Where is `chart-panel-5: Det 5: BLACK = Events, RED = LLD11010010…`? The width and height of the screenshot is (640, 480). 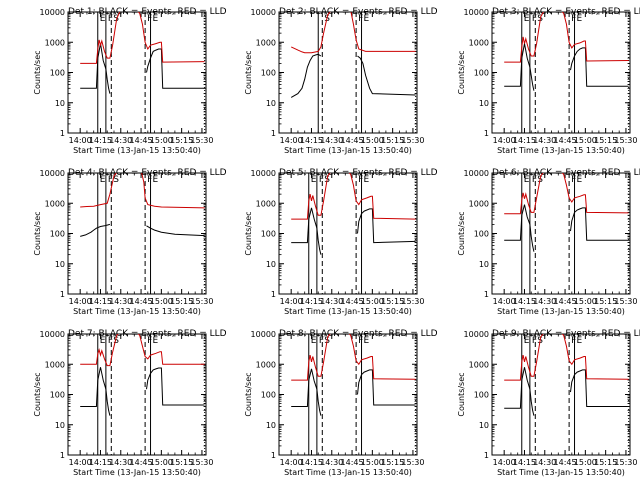
chart-panel-5: Det 5: BLACK = Events, RED = LLD11010010… is located at coordinates (341, 242).